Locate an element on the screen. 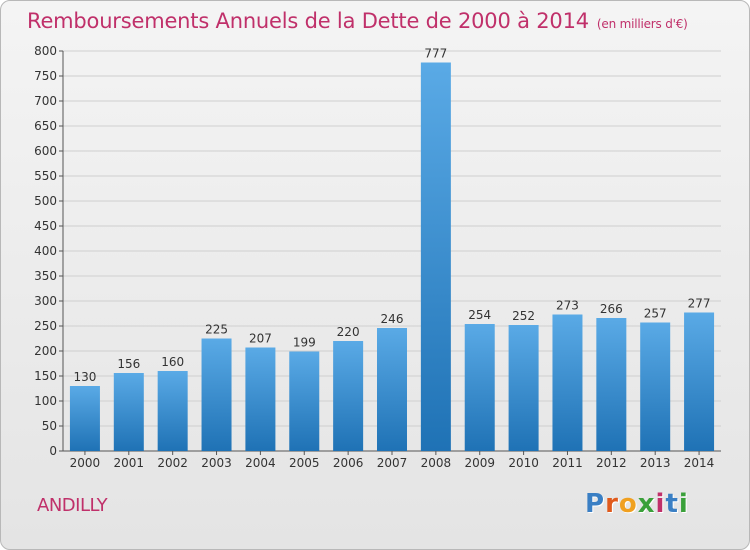 The width and height of the screenshot is (750, 550). bar-2006 is located at coordinates (348, 396).